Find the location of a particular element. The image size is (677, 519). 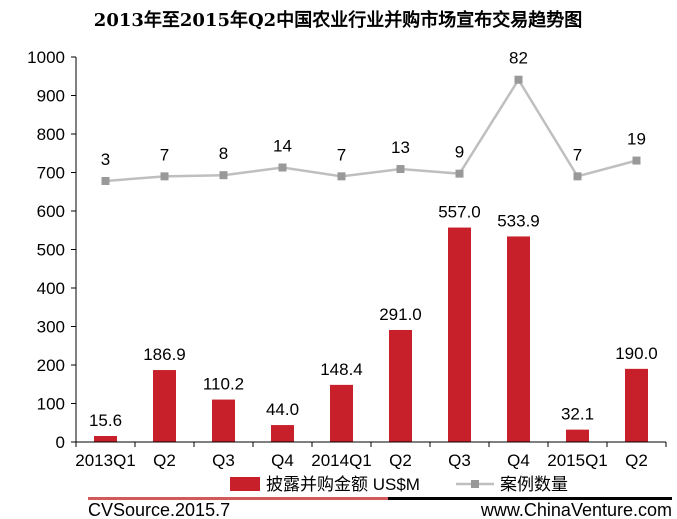

bar-value-label: 291.0 is located at coordinates (400, 314).